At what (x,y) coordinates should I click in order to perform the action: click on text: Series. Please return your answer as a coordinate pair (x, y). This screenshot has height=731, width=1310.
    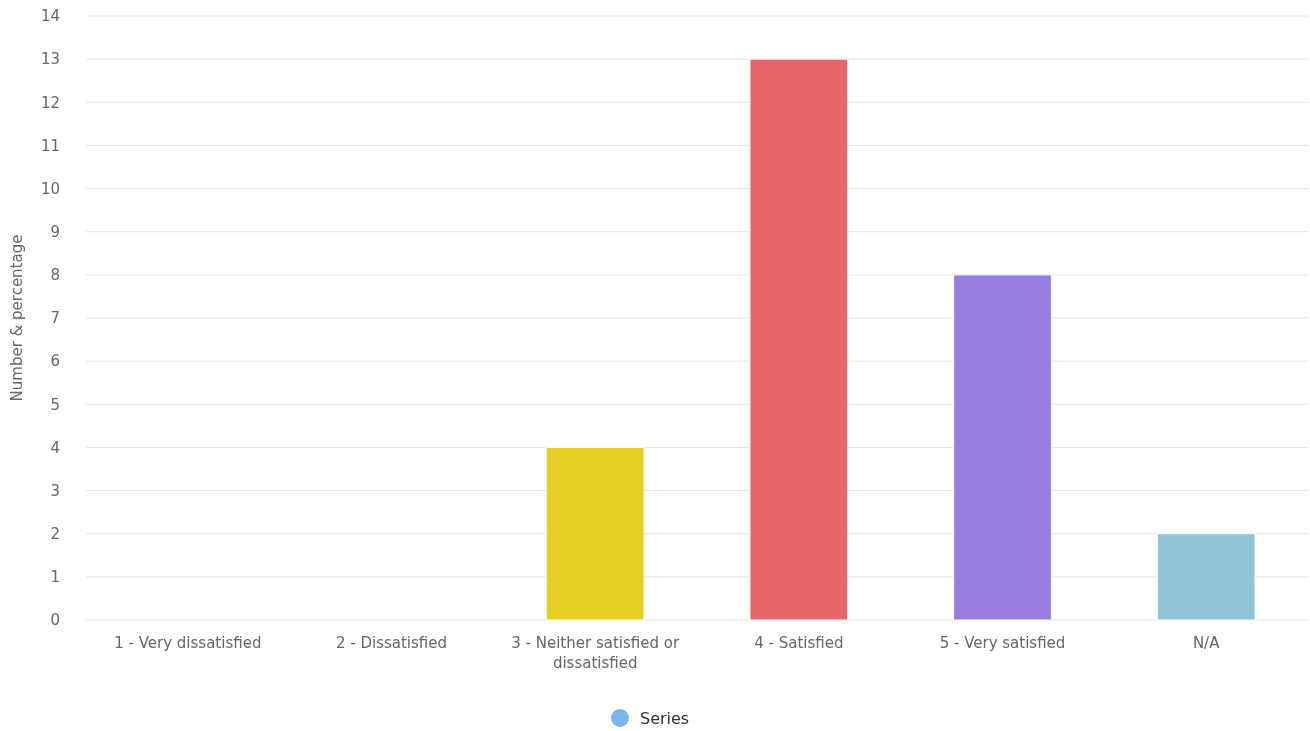
    Looking at the image, I should click on (665, 718).